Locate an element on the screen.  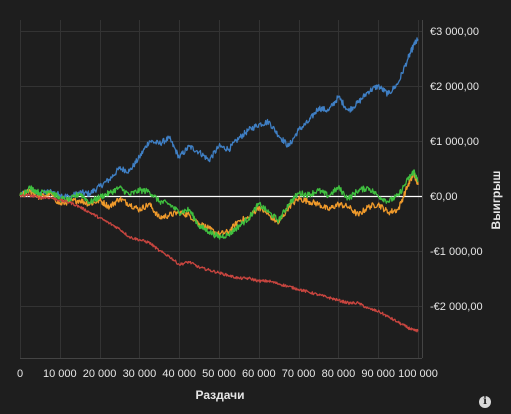
x-tick-label: 0 is located at coordinates (20, 374).